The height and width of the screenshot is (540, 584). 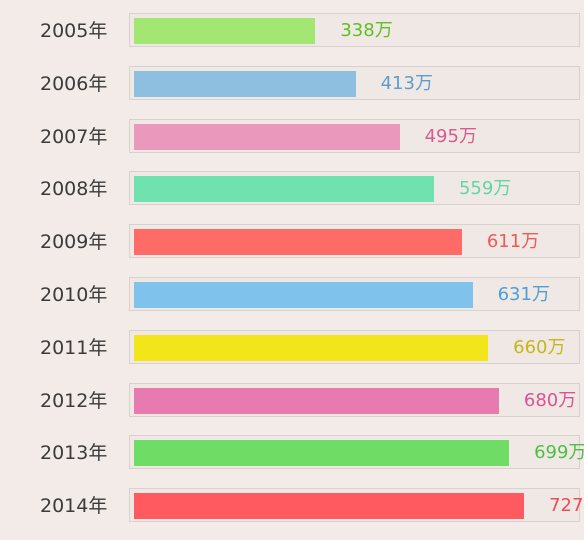 What do you see at coordinates (74, 31) in the screenshot?
I see `category-label: 2005年` at bounding box center [74, 31].